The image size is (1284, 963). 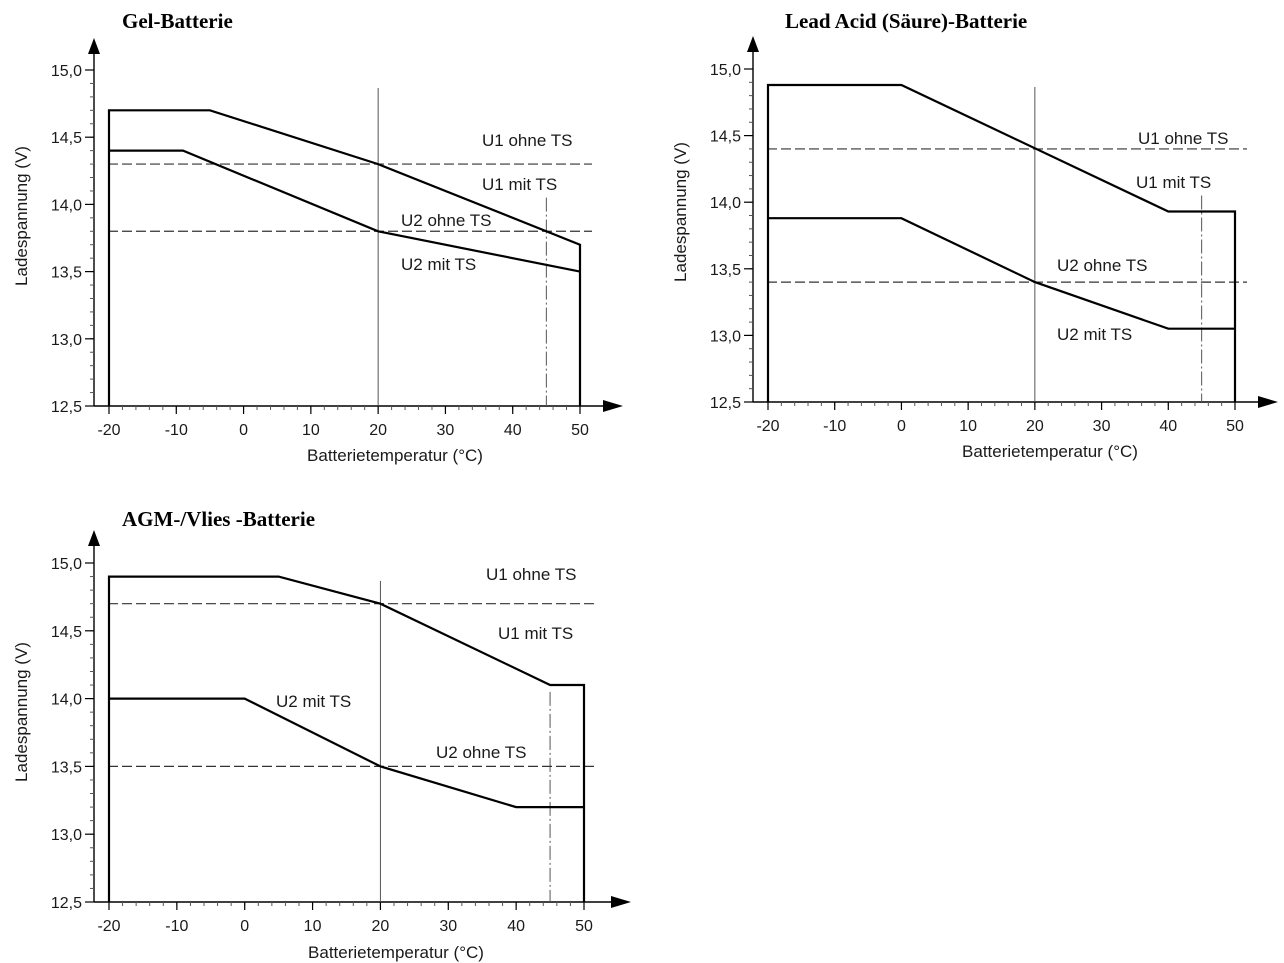 What do you see at coordinates (218, 519) in the screenshot?
I see `chart-title: AGM-/Vlies -Batterie` at bounding box center [218, 519].